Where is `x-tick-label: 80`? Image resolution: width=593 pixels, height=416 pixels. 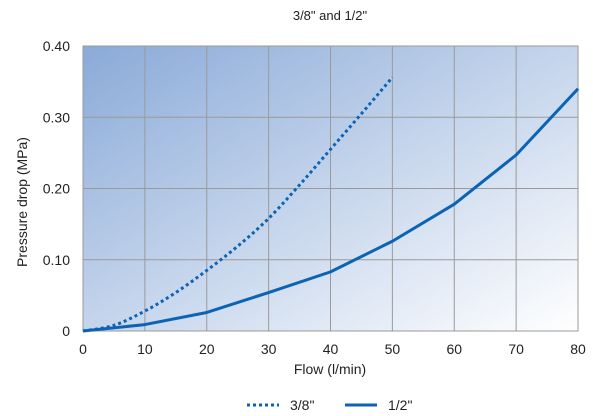 x-tick-label: 80 is located at coordinates (578, 349).